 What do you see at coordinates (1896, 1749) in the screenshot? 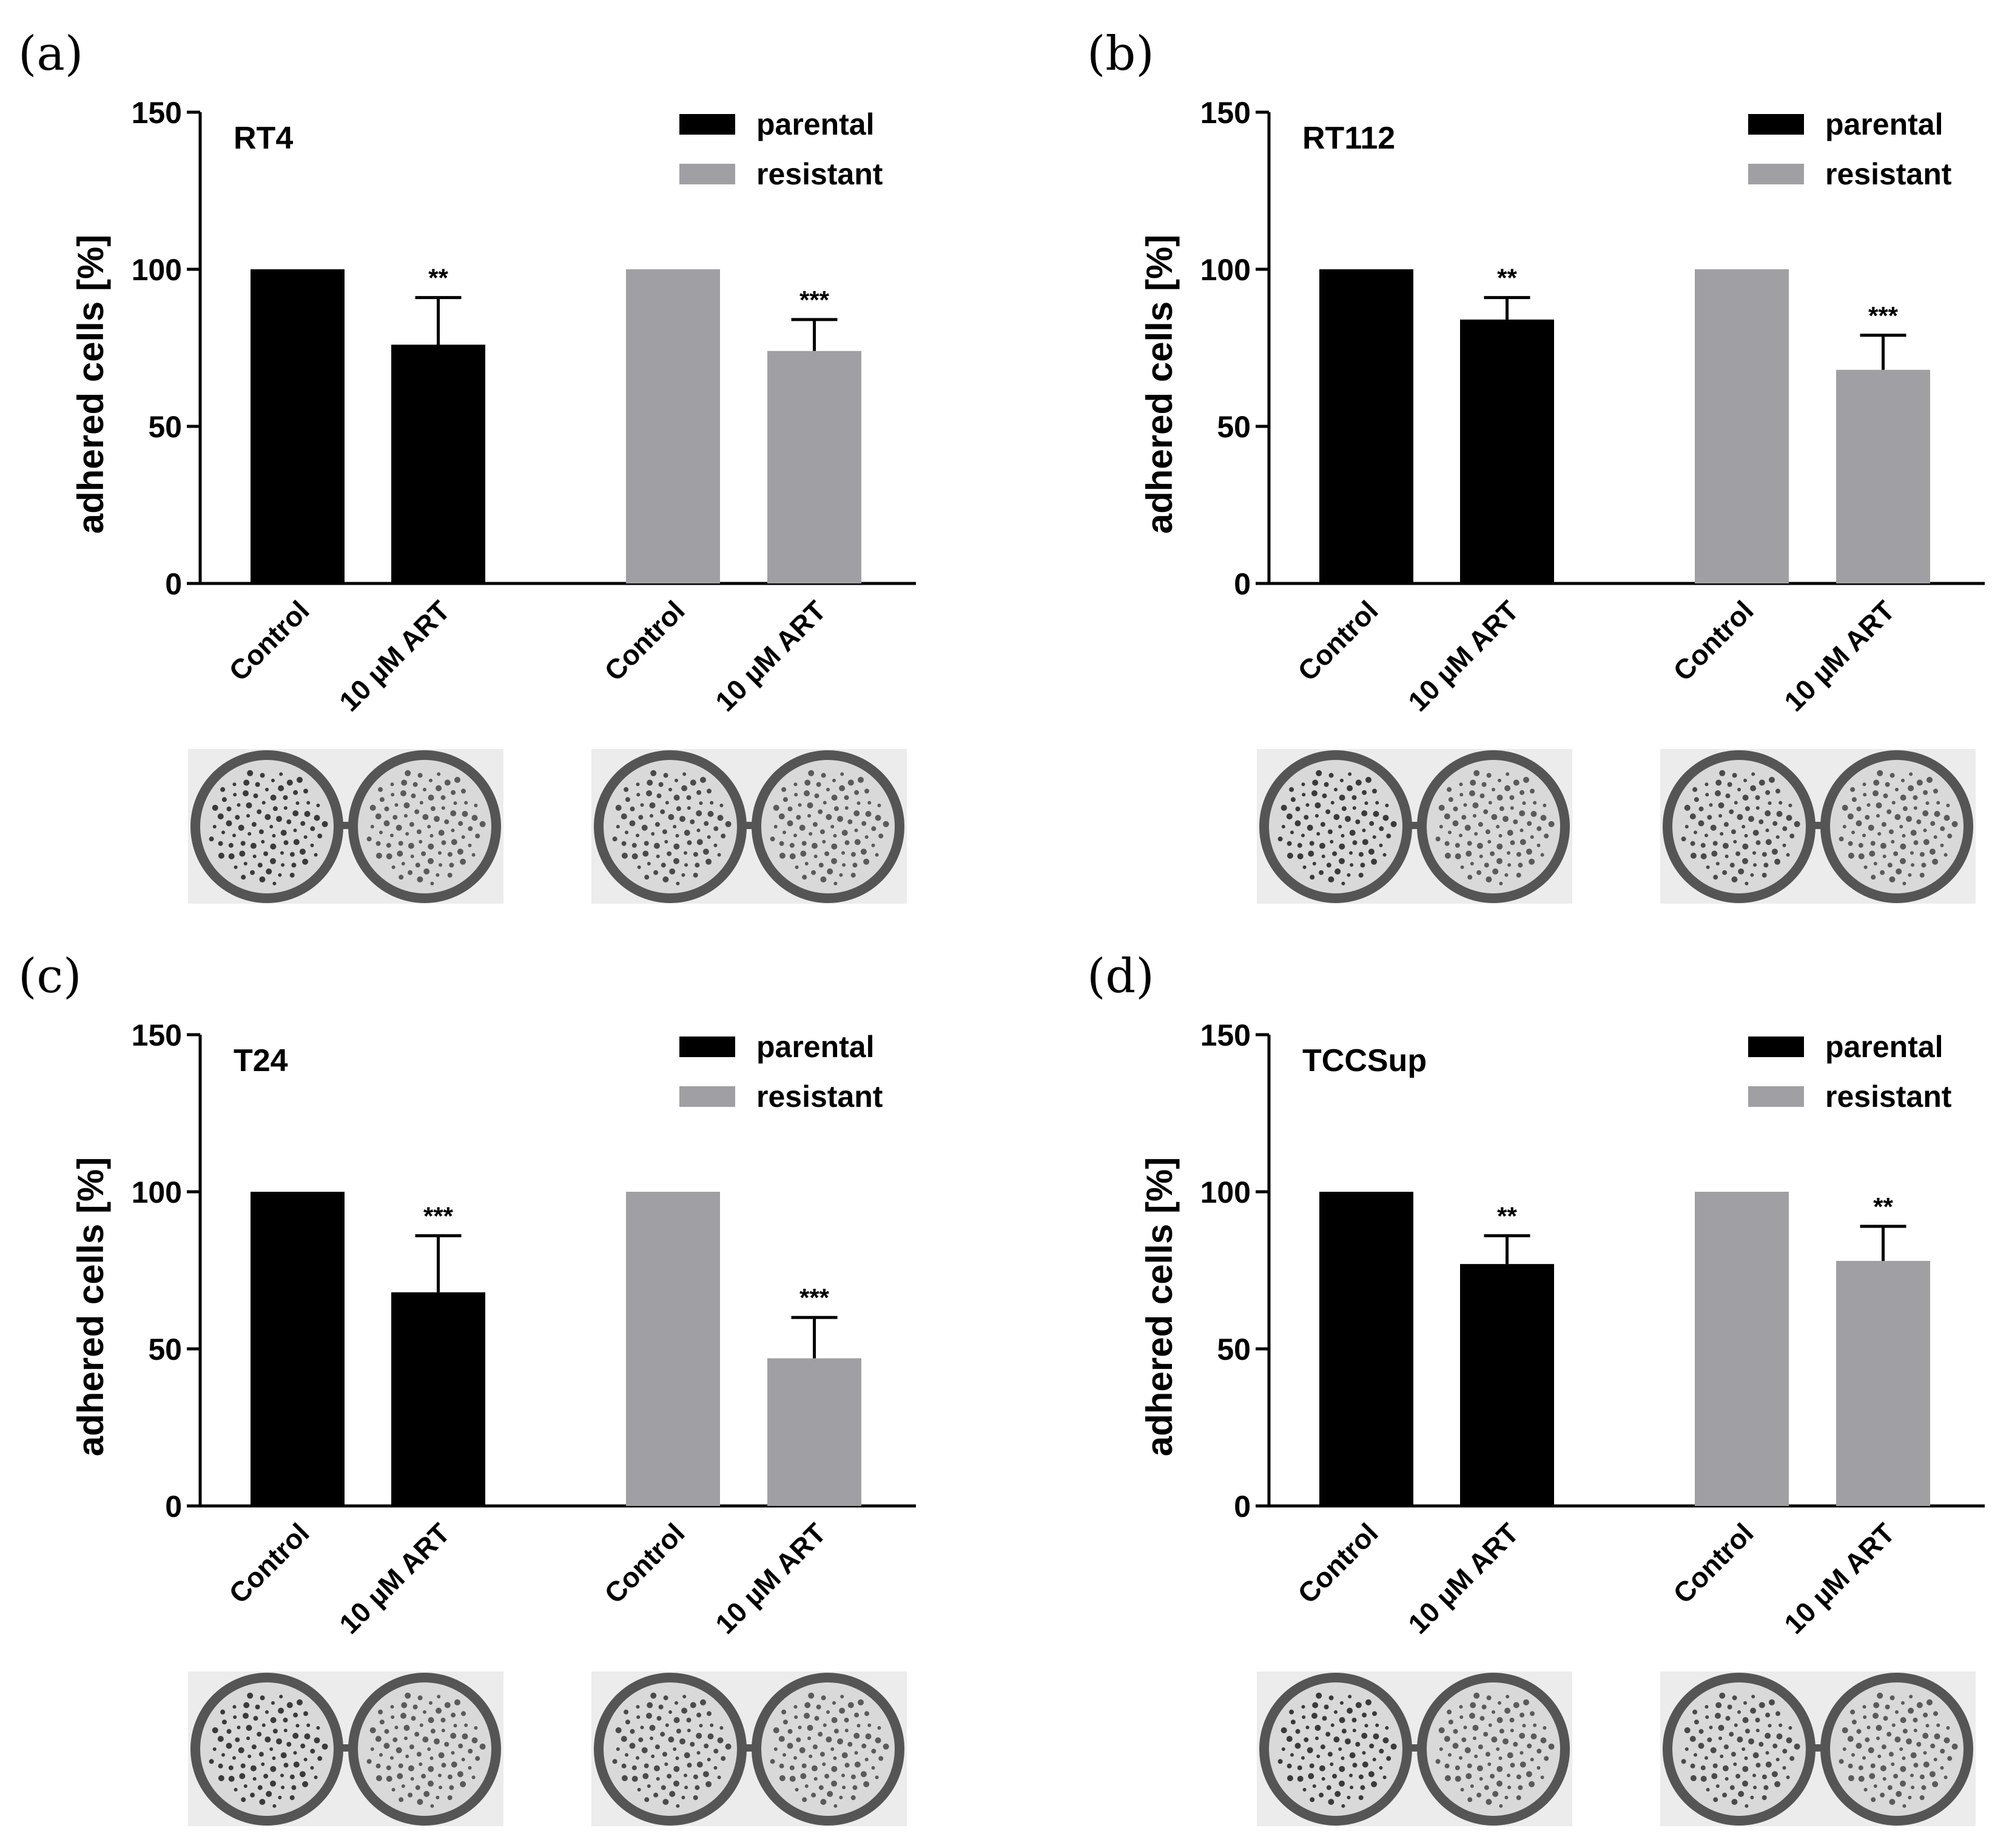
I see `well-circle` at bounding box center [1896, 1749].